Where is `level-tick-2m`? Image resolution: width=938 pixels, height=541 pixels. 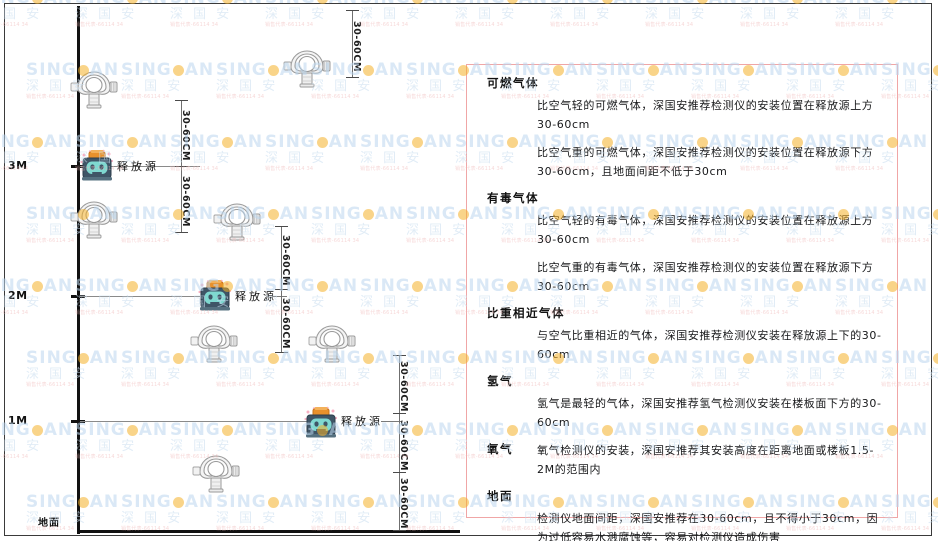 level-tick-2m is located at coordinates (78, 296).